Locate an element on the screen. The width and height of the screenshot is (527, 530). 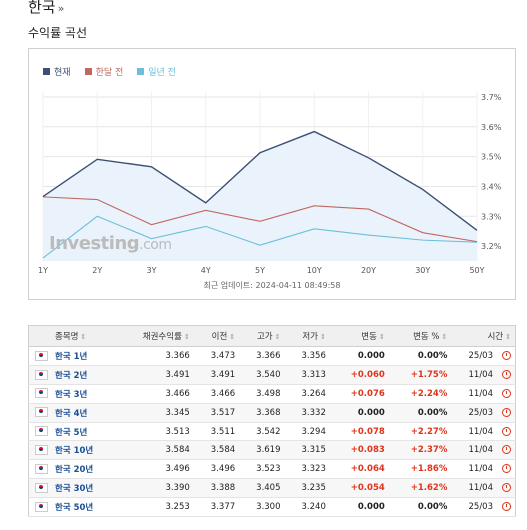
legend-item-current: 현재 is located at coordinates (57, 71).